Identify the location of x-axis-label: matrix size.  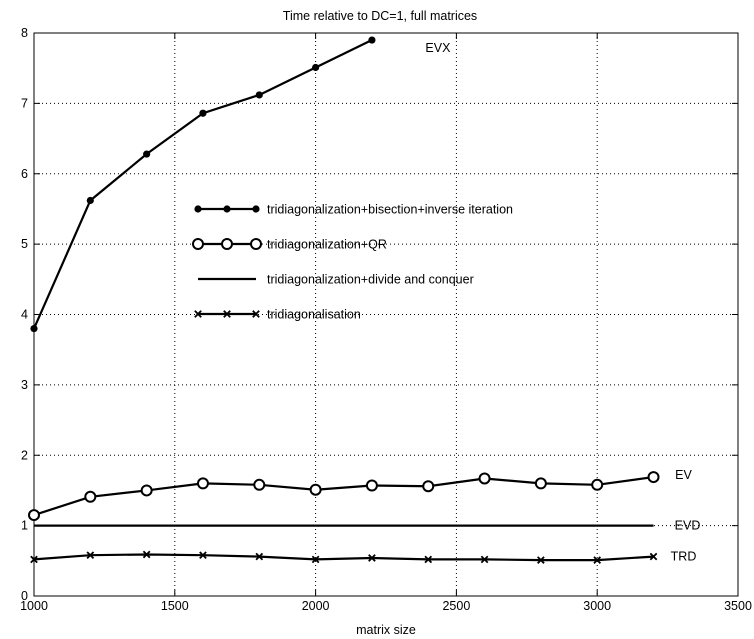
(386, 630).